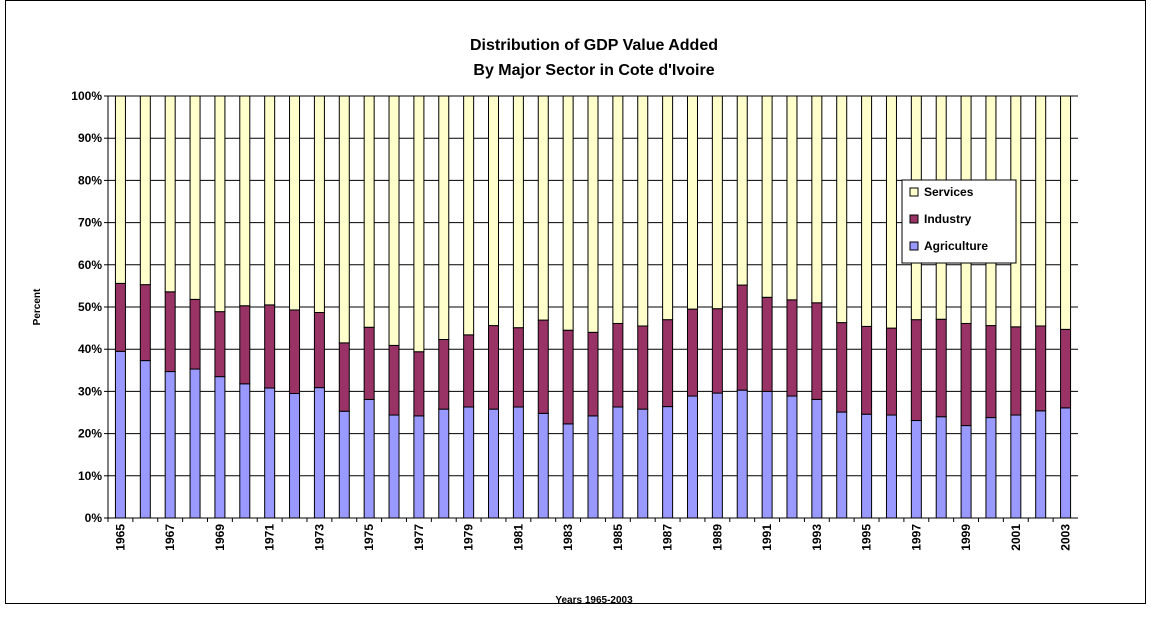 This screenshot has width=1151, height=620. Describe the element at coordinates (817, 537) in the screenshot. I see `x-tick-label: 1993` at that location.